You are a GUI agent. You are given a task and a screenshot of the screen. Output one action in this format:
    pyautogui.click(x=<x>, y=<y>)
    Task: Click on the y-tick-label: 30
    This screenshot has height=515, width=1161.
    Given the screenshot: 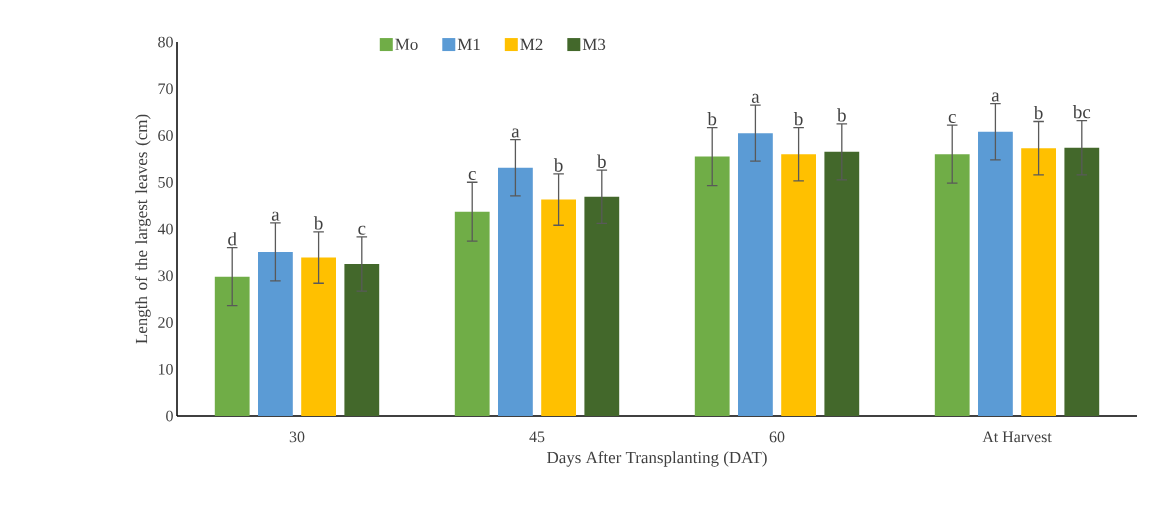 What is the action you would take?
    pyautogui.click(x=165, y=276)
    